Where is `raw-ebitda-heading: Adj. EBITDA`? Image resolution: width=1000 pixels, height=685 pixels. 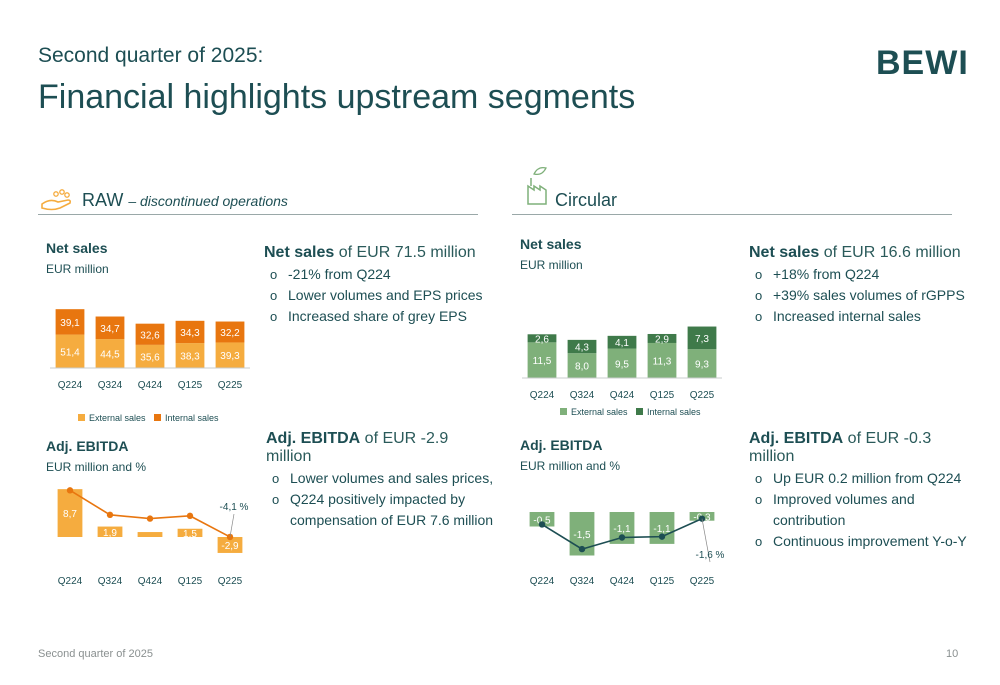
raw-ebitda-heading: Adj. EBITDA is located at coordinates (87, 446).